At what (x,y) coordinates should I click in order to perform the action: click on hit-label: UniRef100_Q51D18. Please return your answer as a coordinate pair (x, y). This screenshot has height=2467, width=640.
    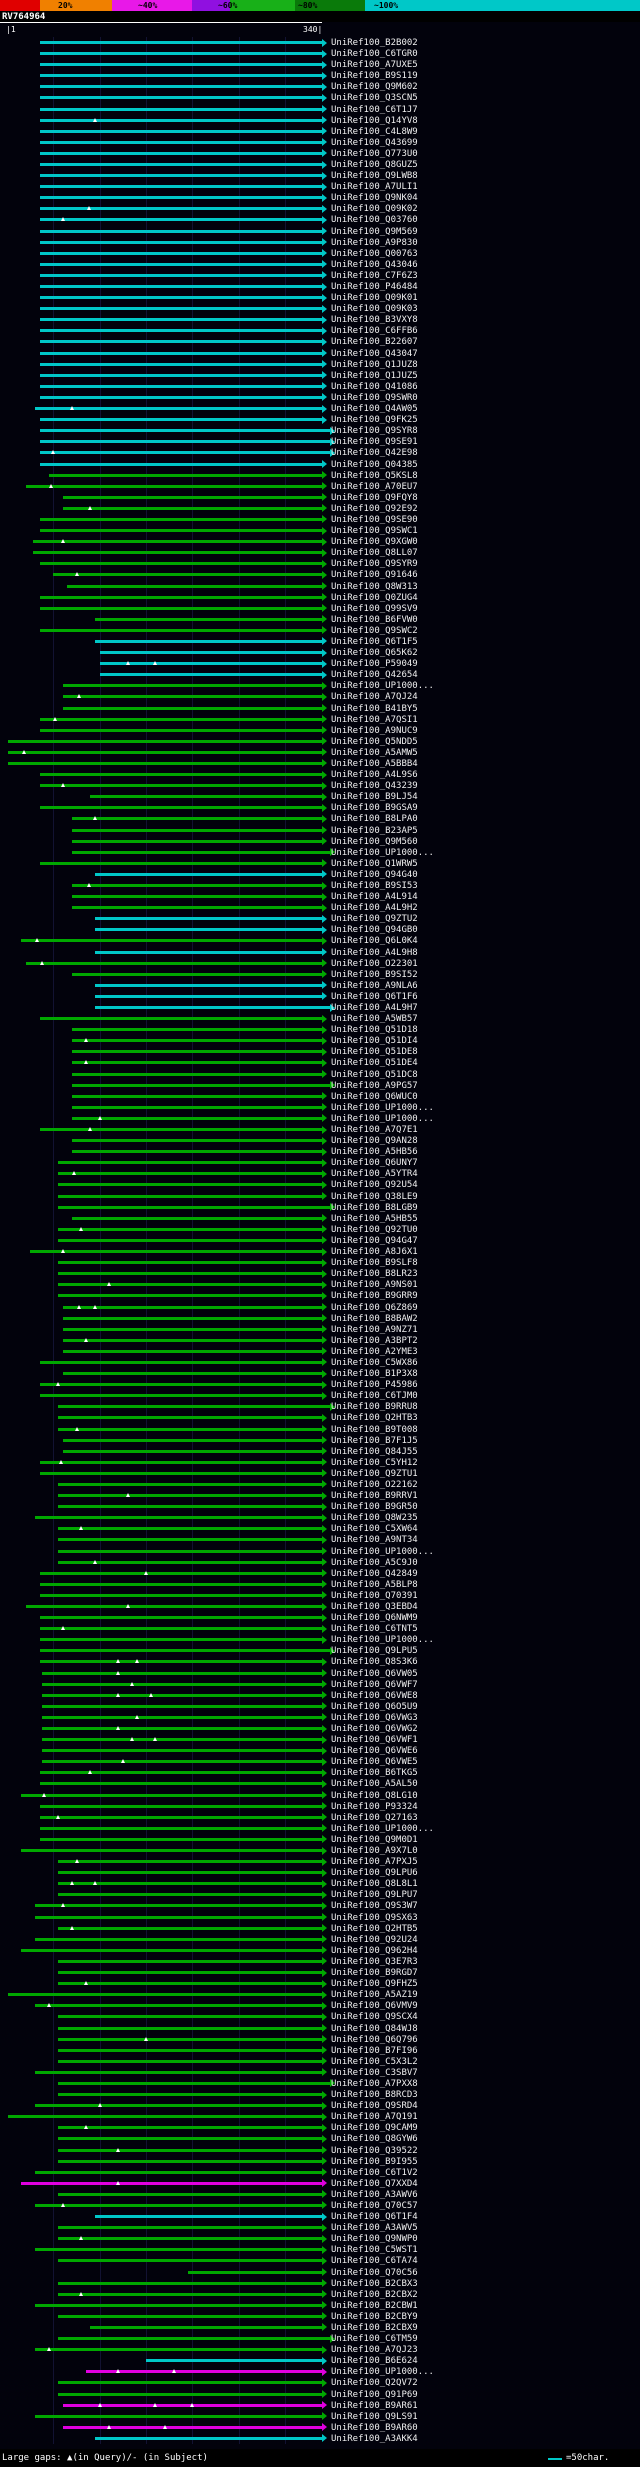
    Looking at the image, I should click on (374, 1030).